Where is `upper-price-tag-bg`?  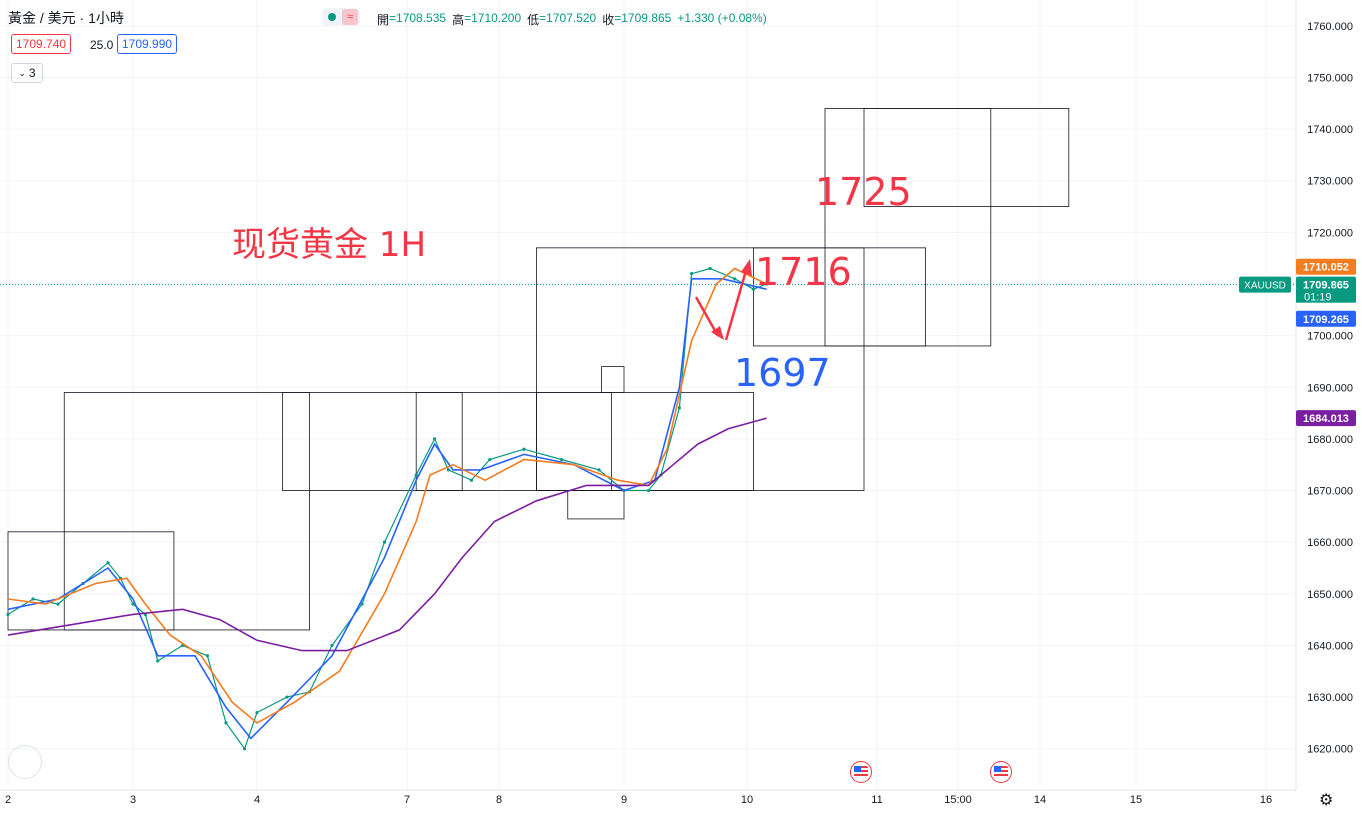 upper-price-tag-bg is located at coordinates (1326, 266).